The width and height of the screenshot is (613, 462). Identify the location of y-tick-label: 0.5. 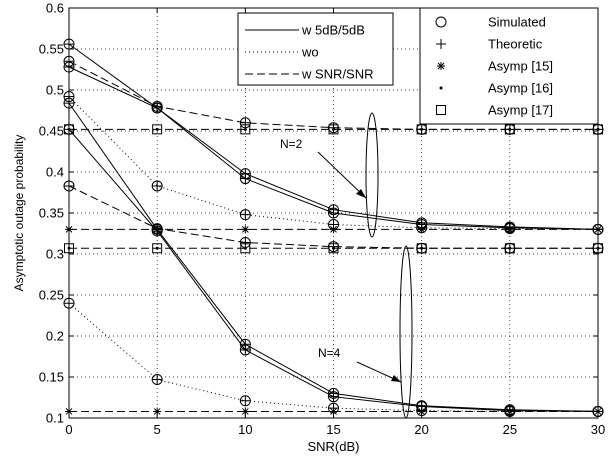
(55, 90).